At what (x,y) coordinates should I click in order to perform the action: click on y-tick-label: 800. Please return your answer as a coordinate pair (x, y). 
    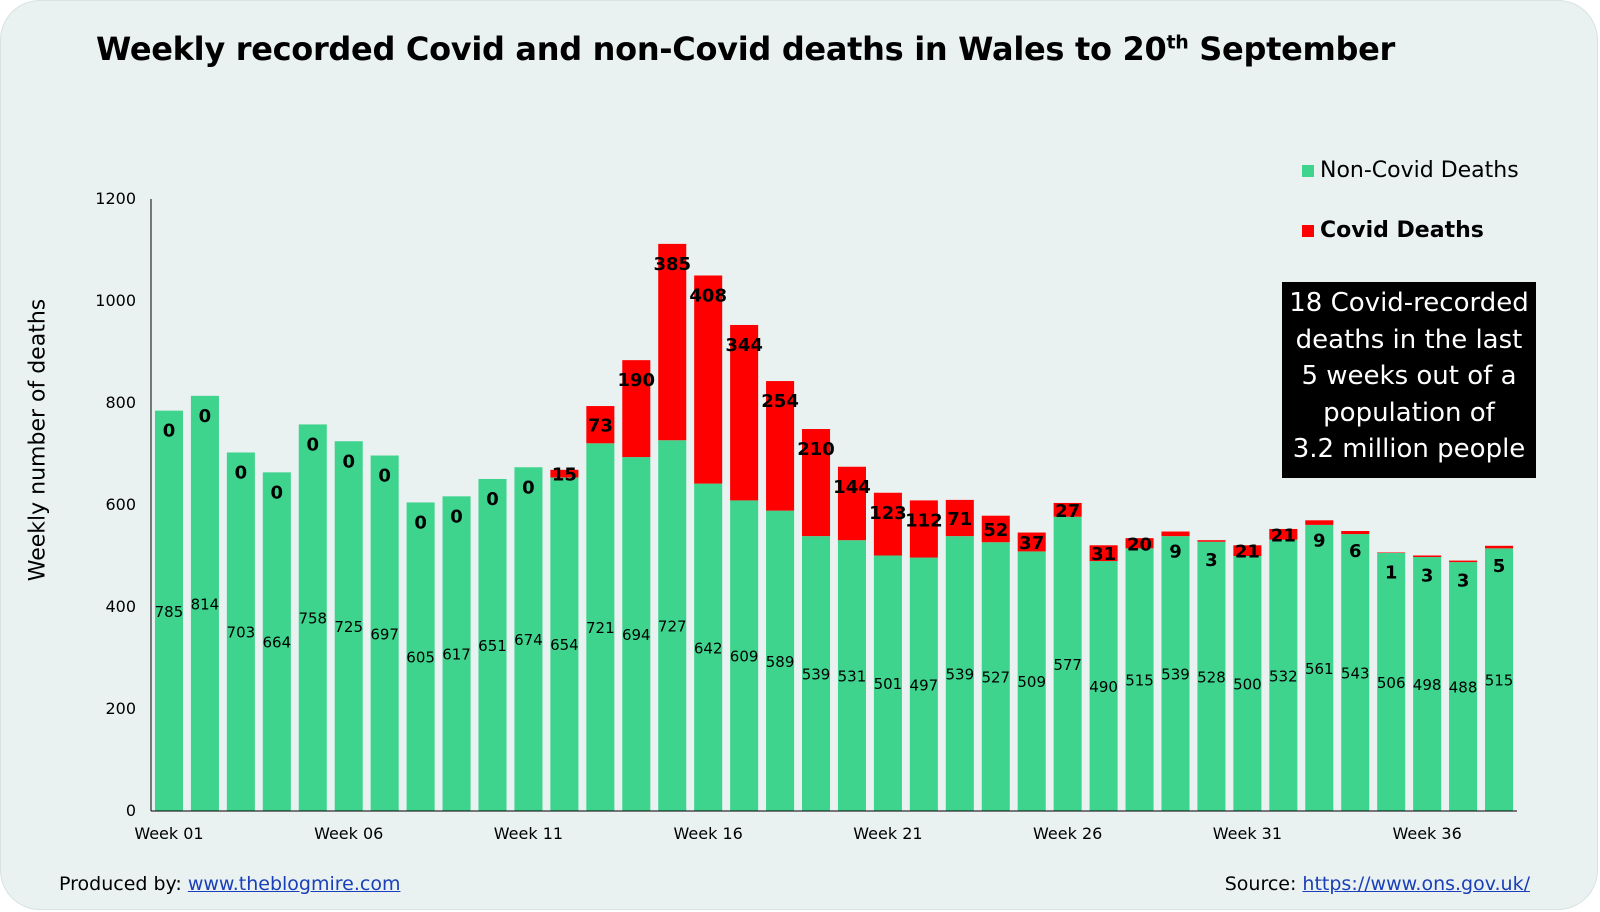
    Looking at the image, I should click on (120, 402).